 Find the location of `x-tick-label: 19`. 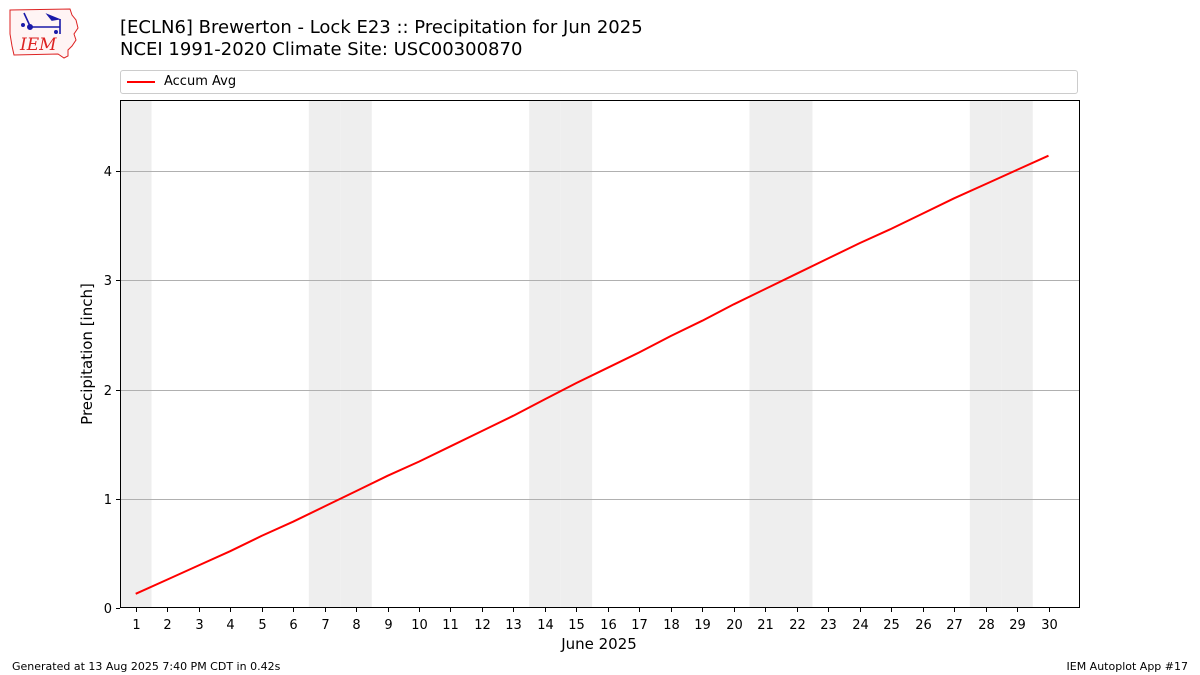

x-tick-label: 19 is located at coordinates (702, 625).